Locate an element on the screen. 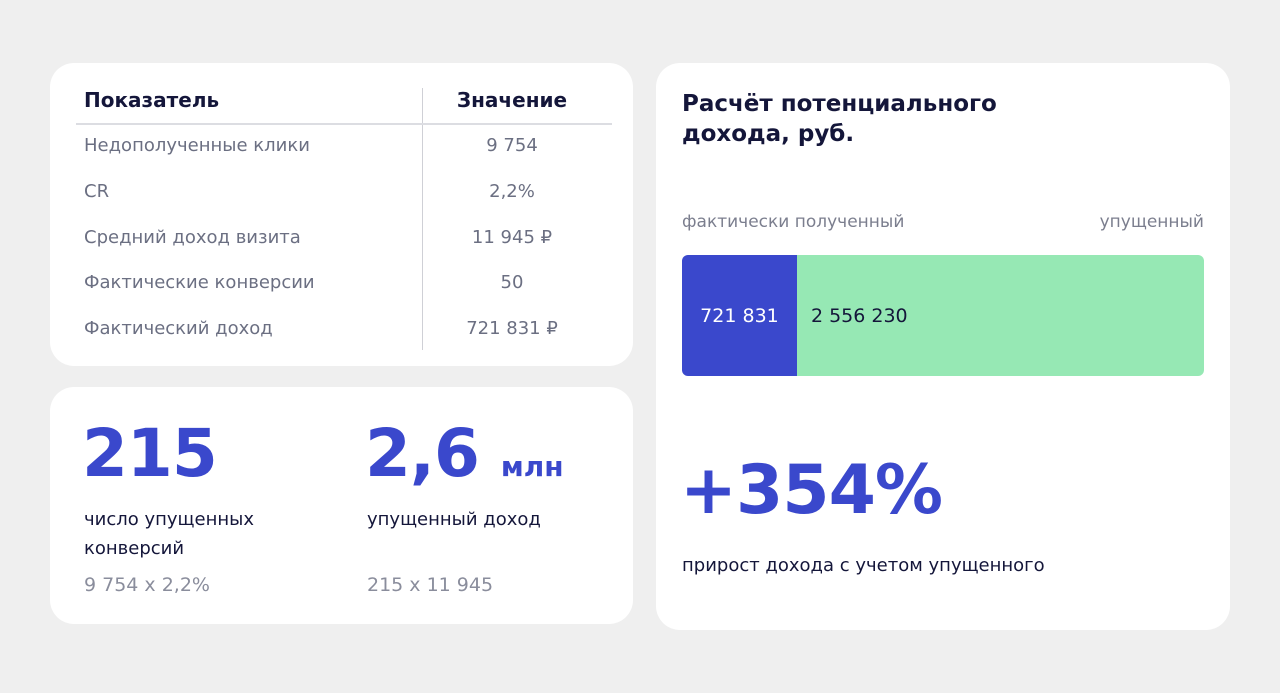 This screenshot has width=1280, height=693. data-label-missed: 2 556 230 is located at coordinates (859, 315).